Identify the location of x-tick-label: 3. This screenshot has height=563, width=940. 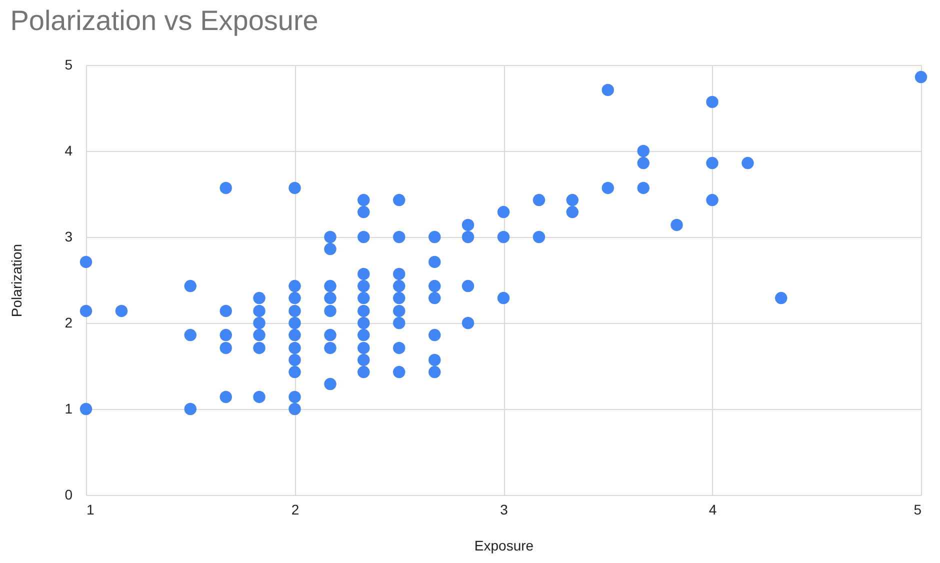
(504, 510).